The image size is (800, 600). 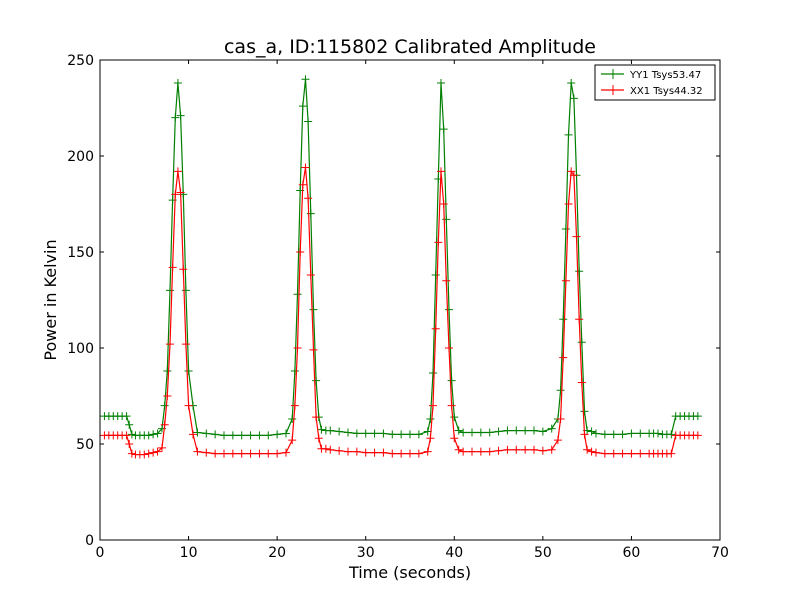 I want to click on y-tick-label: 0, so click(x=89, y=541).